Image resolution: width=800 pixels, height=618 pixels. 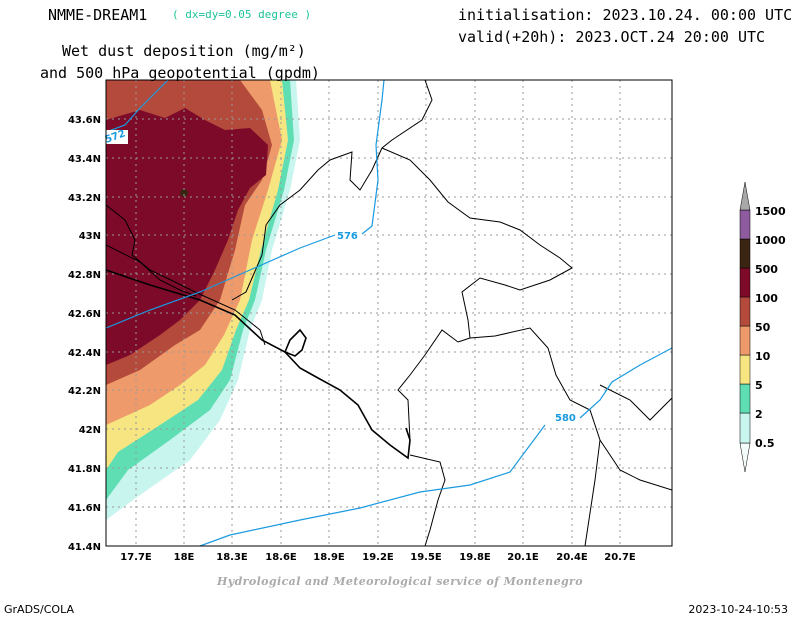 What do you see at coordinates (570, 409) in the screenshot?
I see `border-srb-kos` at bounding box center [570, 409].